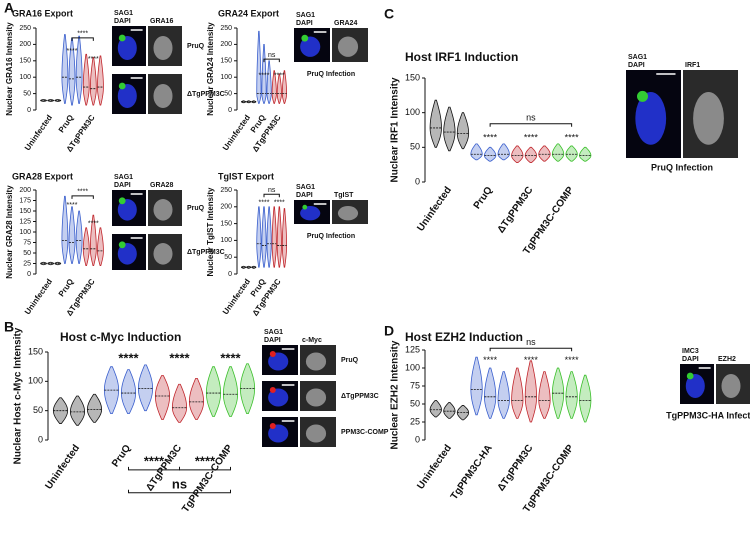  I want to click on y-tick-label: 250, so click(226, 28).